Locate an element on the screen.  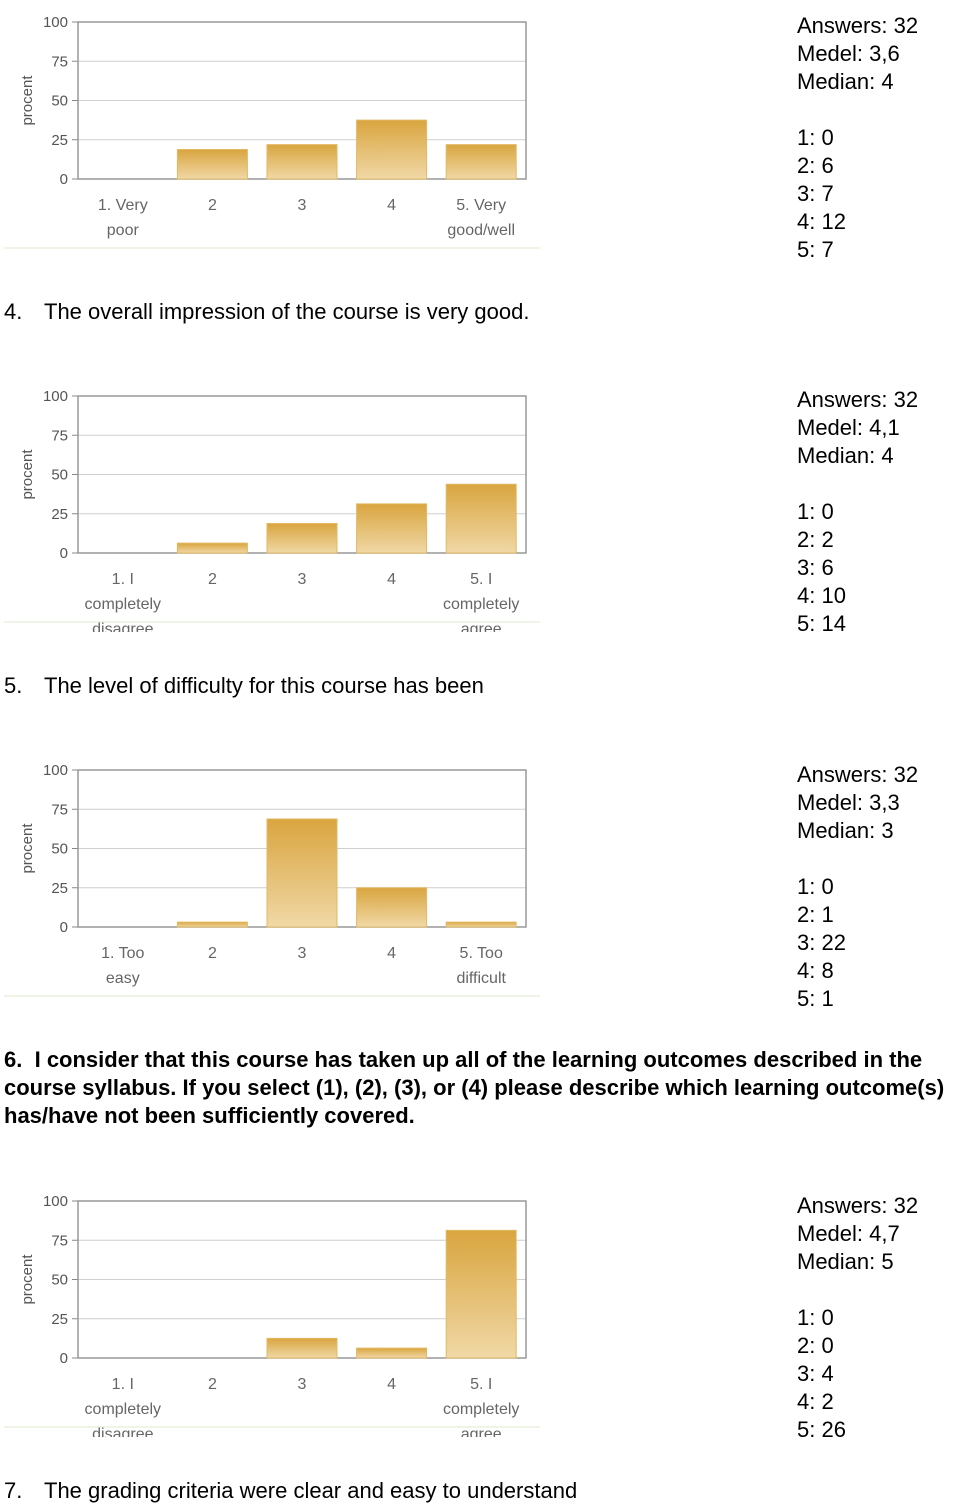
stat-count-5: 5: 26 is located at coordinates (821, 1429).